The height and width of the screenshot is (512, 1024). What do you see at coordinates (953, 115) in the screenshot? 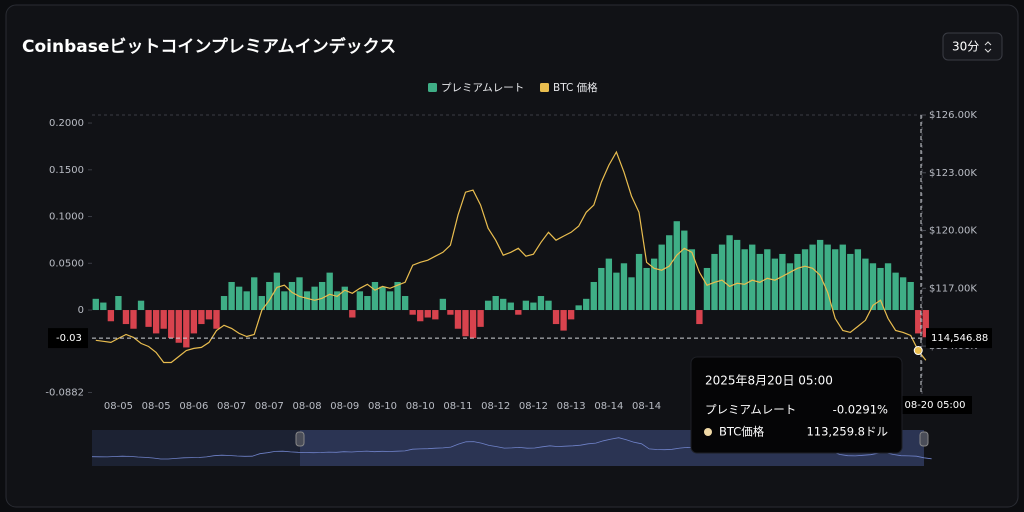
I see `y2-tick-label: $126.00K` at bounding box center [953, 115].